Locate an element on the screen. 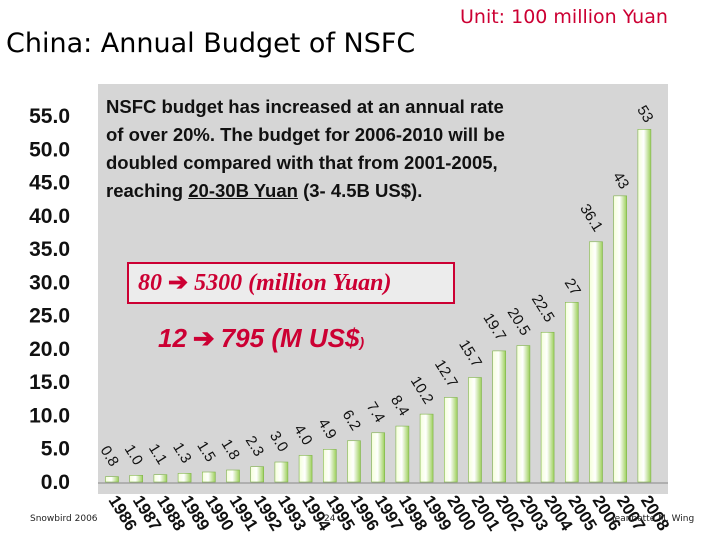 Image resolution: width=720 pixels, height=540 pixels. y-tick-label: 20.0 is located at coordinates (49, 349).